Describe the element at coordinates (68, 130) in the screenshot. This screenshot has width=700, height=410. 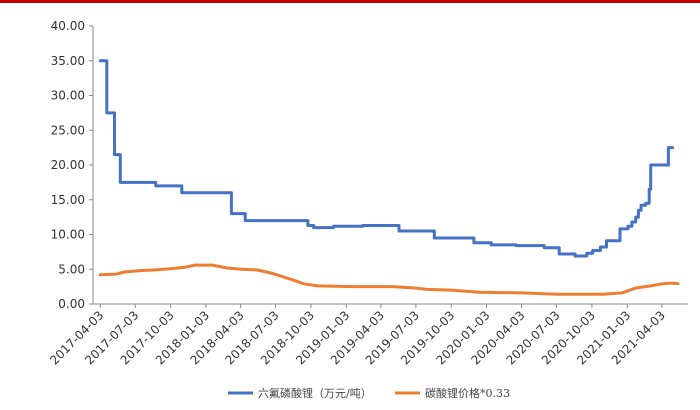
I see `y-tick-label: 25.00` at that location.